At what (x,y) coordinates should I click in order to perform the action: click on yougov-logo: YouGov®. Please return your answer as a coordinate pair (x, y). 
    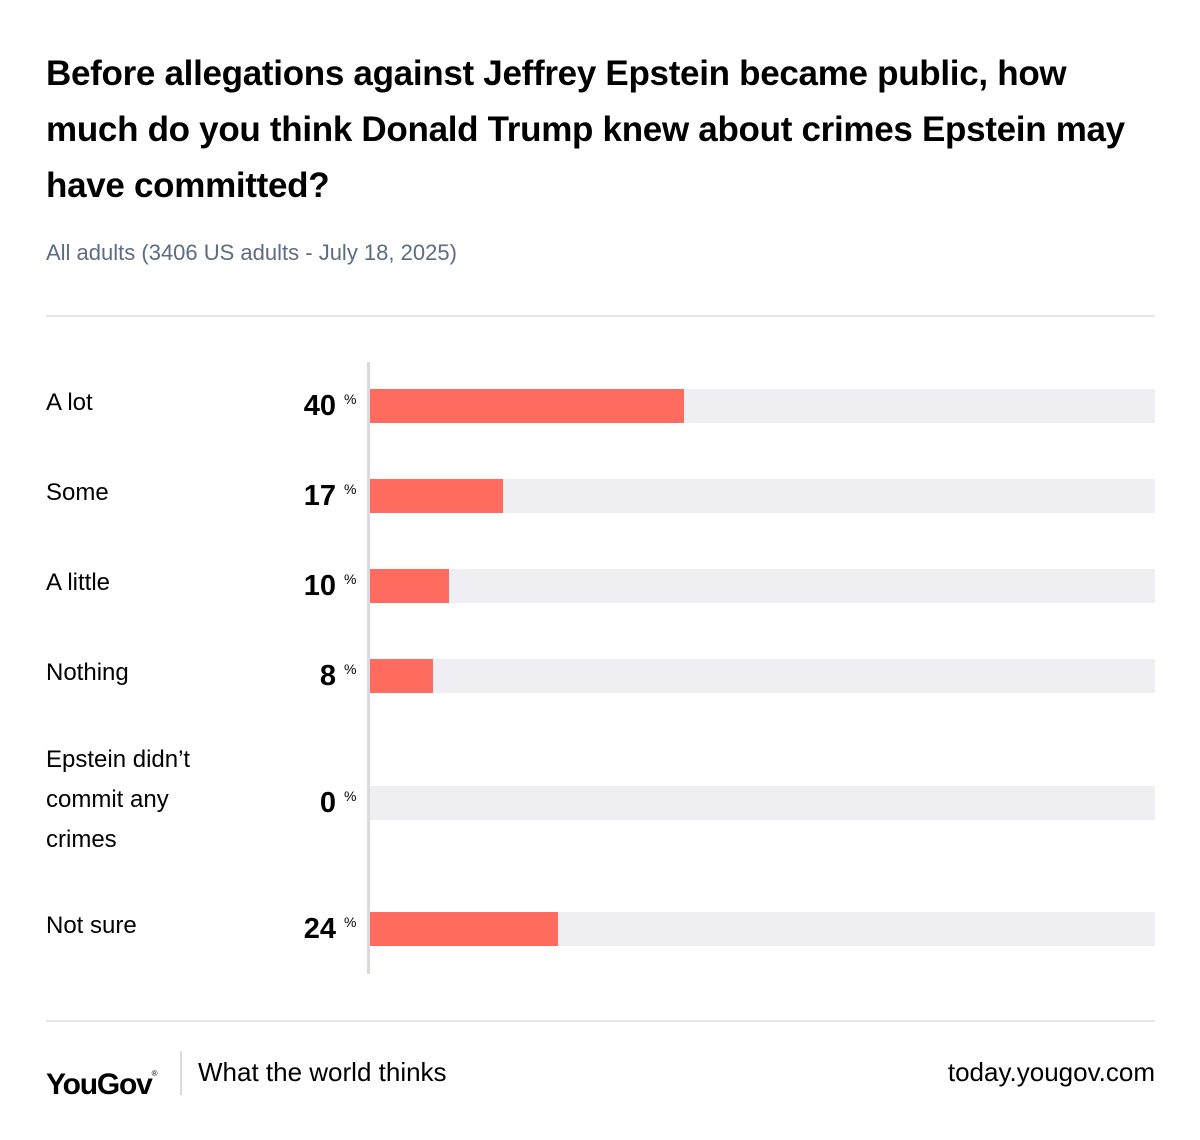
    Looking at the image, I should click on (102, 1079).